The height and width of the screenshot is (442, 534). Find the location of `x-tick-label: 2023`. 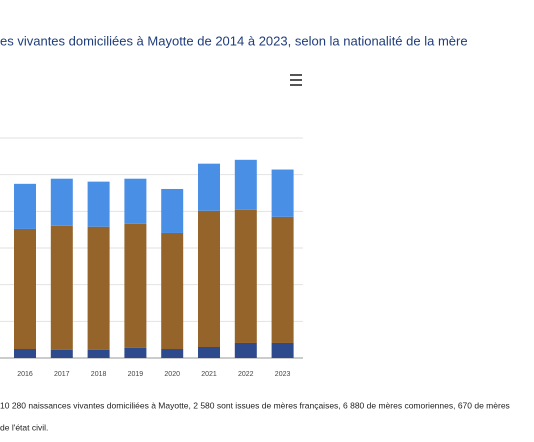

x-tick-label: 2023 is located at coordinates (283, 374).